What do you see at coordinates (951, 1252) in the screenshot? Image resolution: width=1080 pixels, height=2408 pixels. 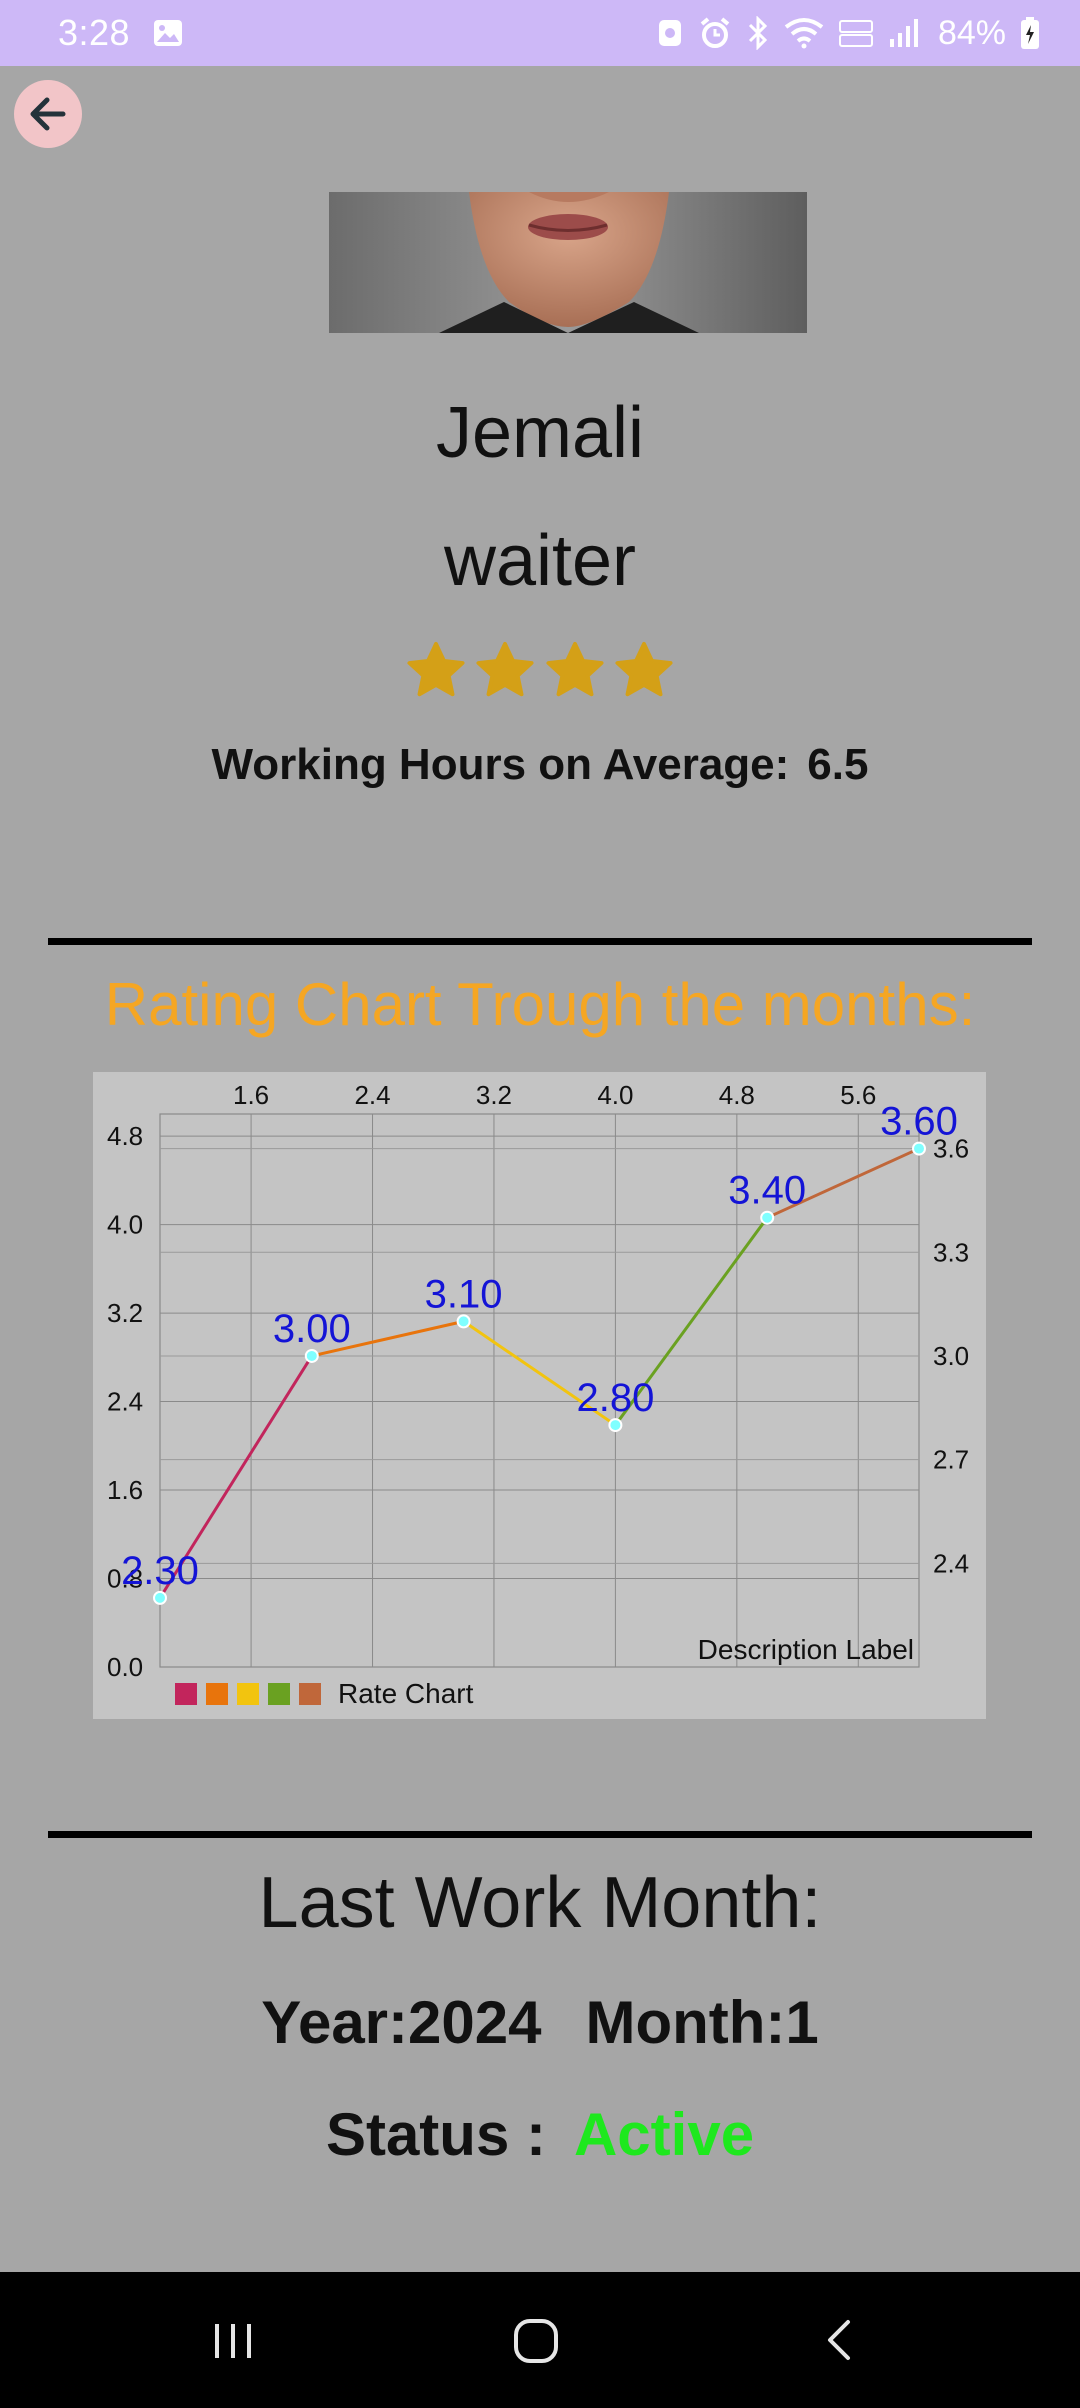 I see `y-right-tick-label: 3.3` at bounding box center [951, 1252].